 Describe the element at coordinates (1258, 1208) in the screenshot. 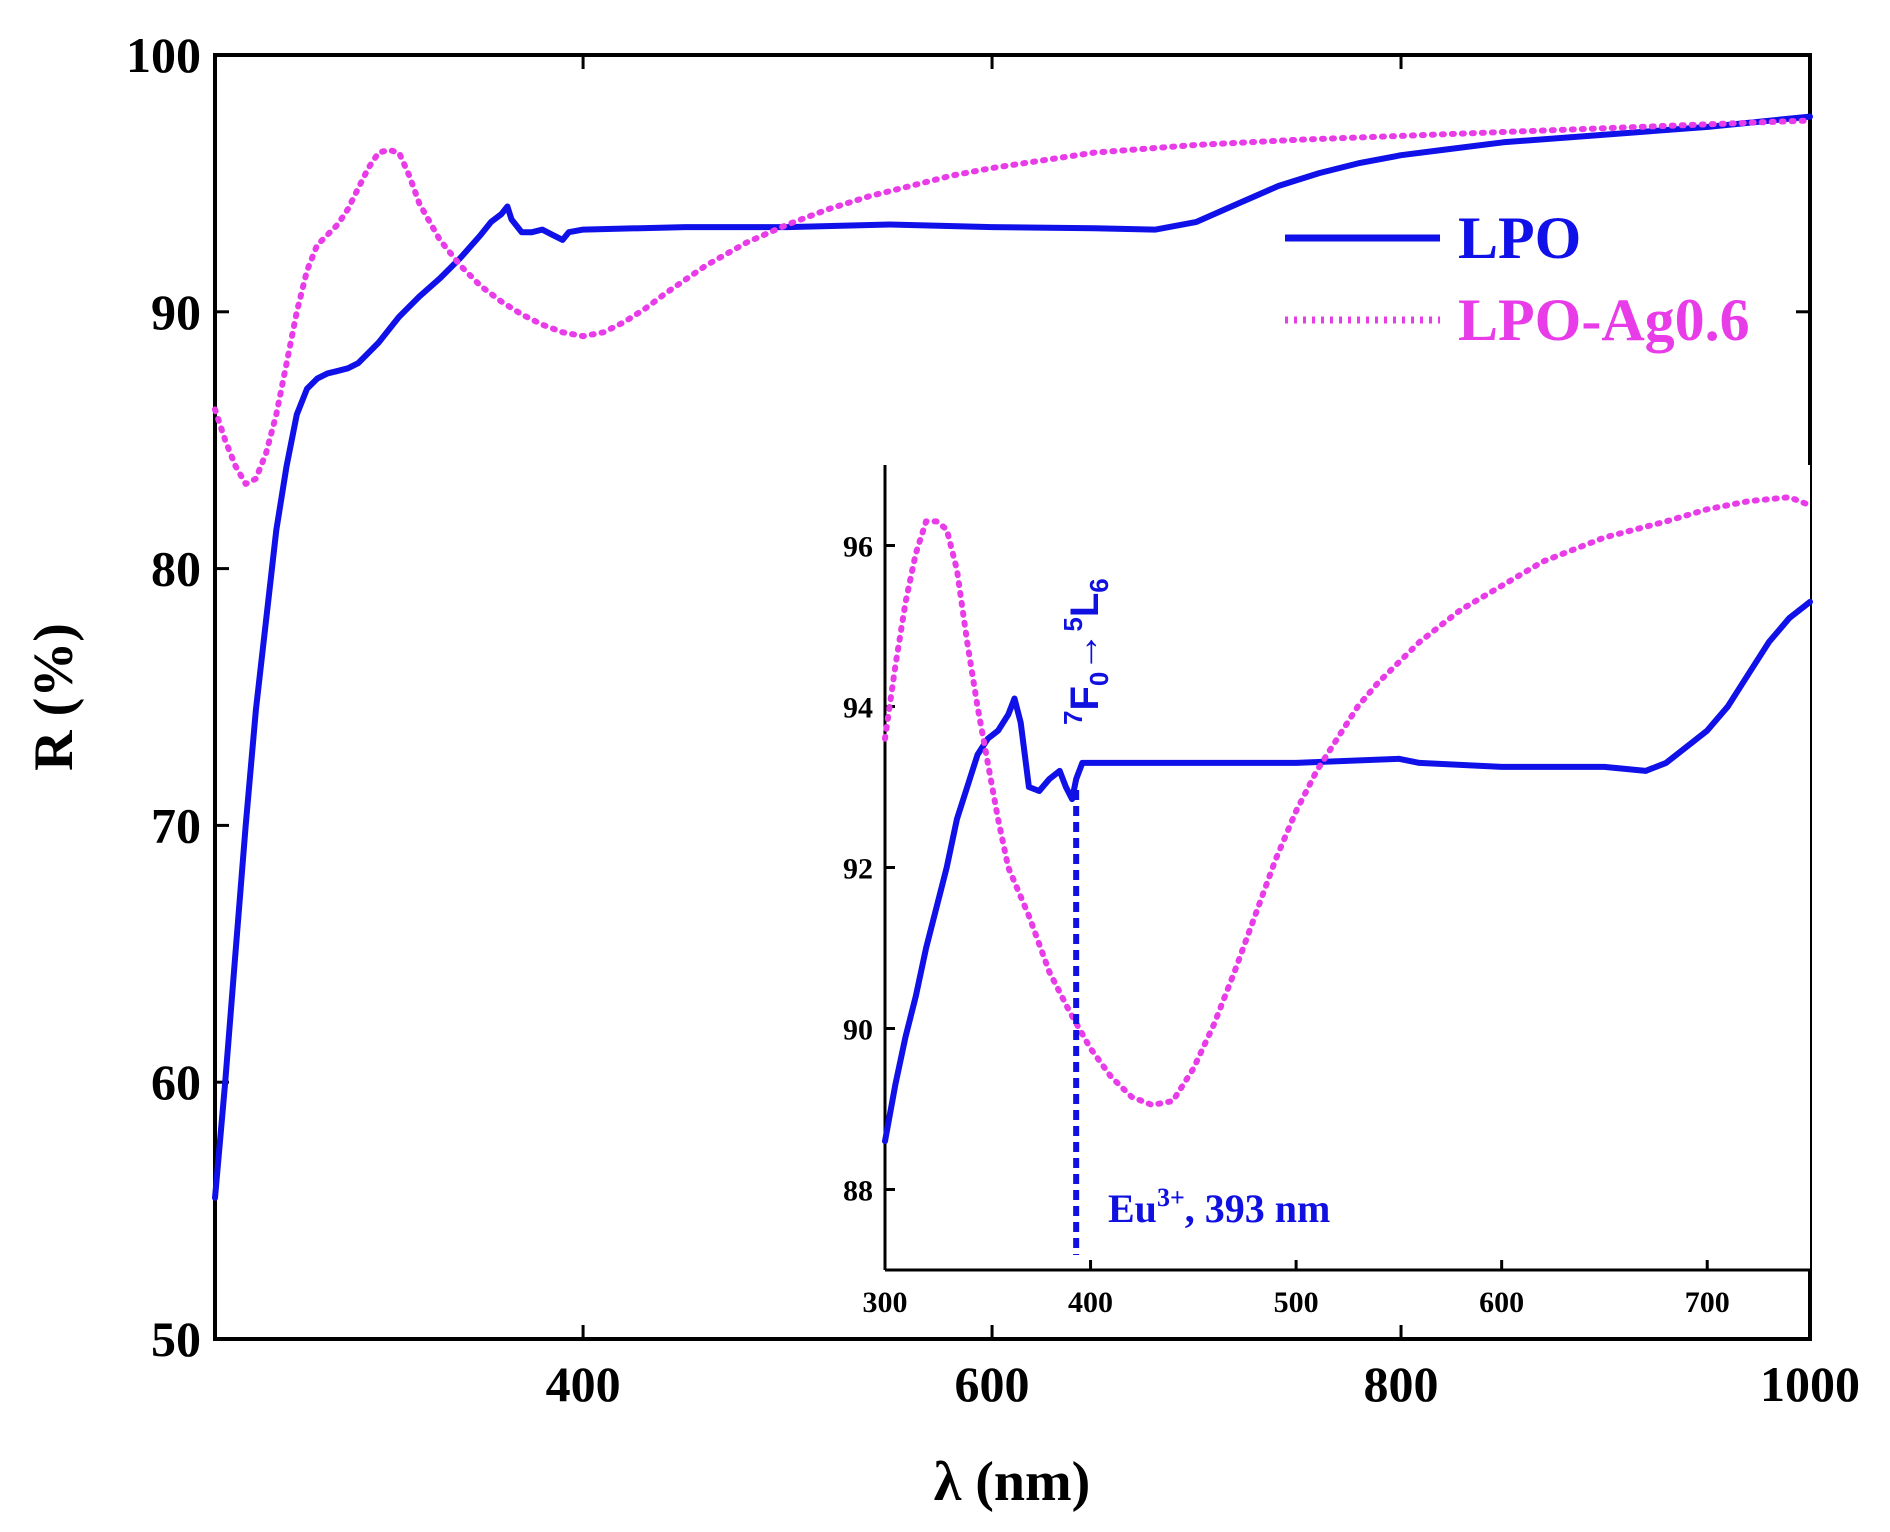

I see `eu-label-suffix: , 393 nm` at that location.